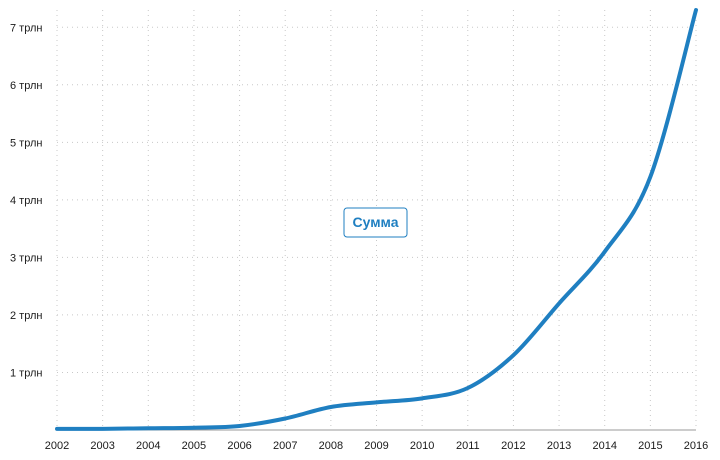 This screenshot has width=720, height=460. Describe the element at coordinates (26, 143) in the screenshot. I see `y-tick-label: 5 трлн` at that location.